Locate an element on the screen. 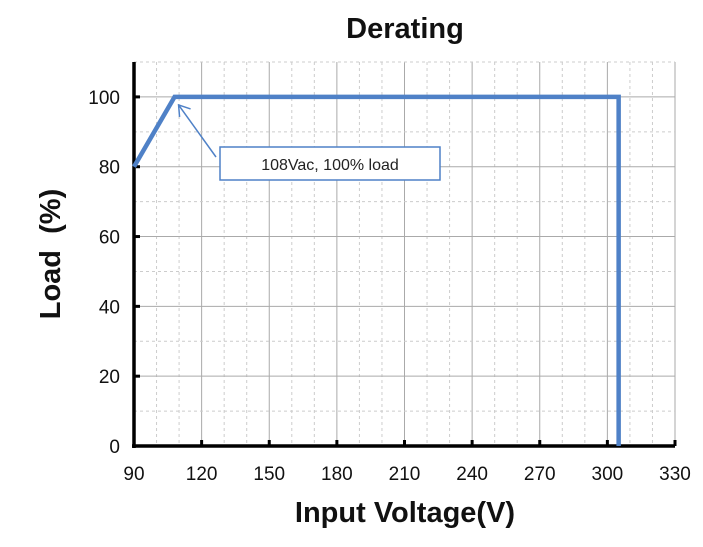 This screenshot has width=703, height=547. x-axis-label: Input Voltage(V) is located at coordinates (405, 513).